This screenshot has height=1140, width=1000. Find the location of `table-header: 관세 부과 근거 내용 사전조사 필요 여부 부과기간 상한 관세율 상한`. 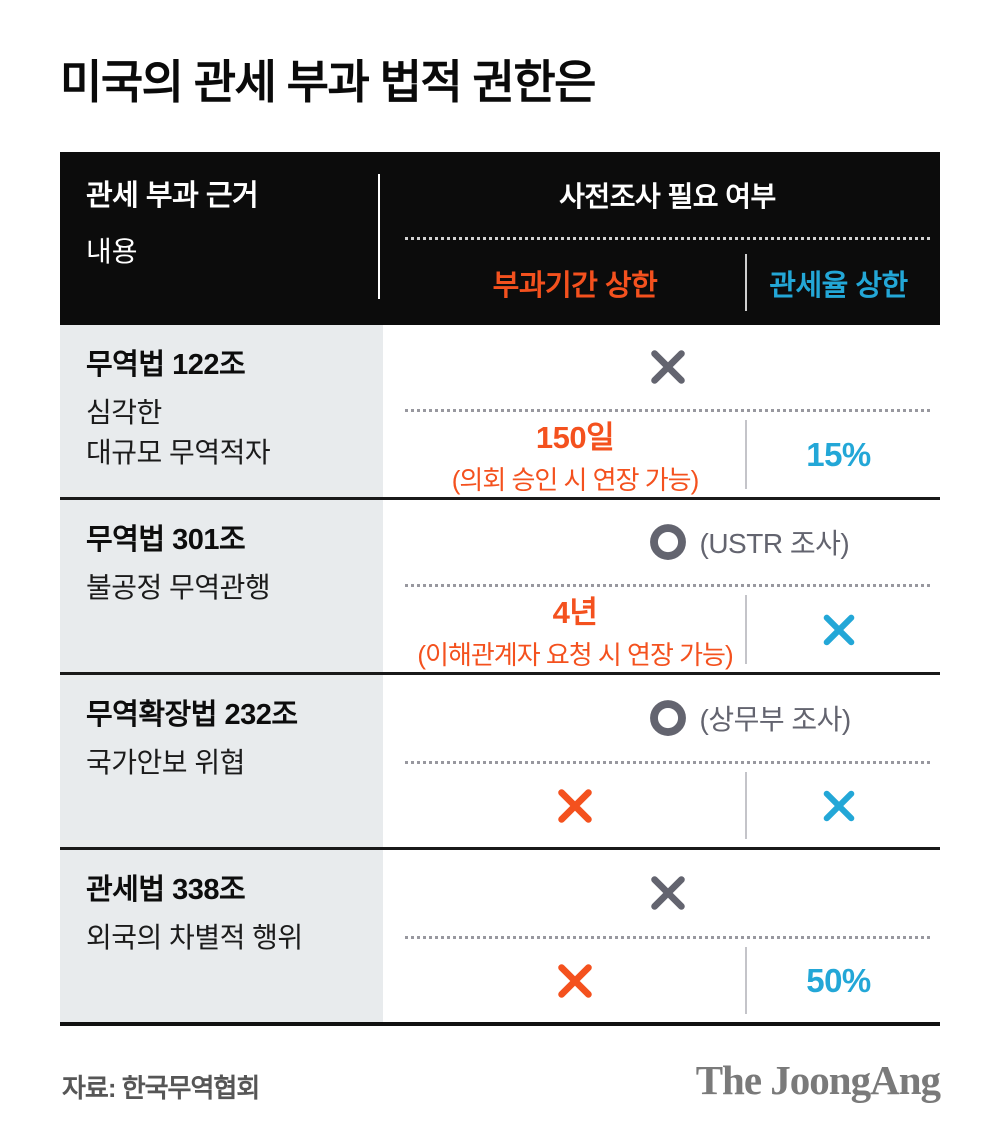

table-header: 관세 부과 근거 내용 사전조사 필요 여부 부과기간 상한 관세율 상한 is located at coordinates (500, 238).